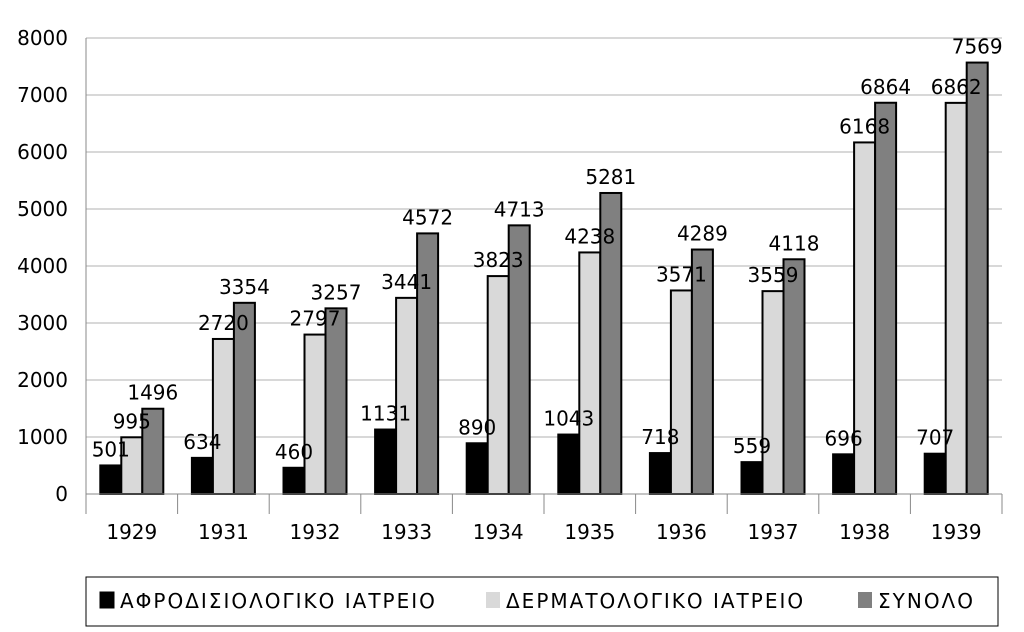  I want to click on legend-box, so click(542, 601).